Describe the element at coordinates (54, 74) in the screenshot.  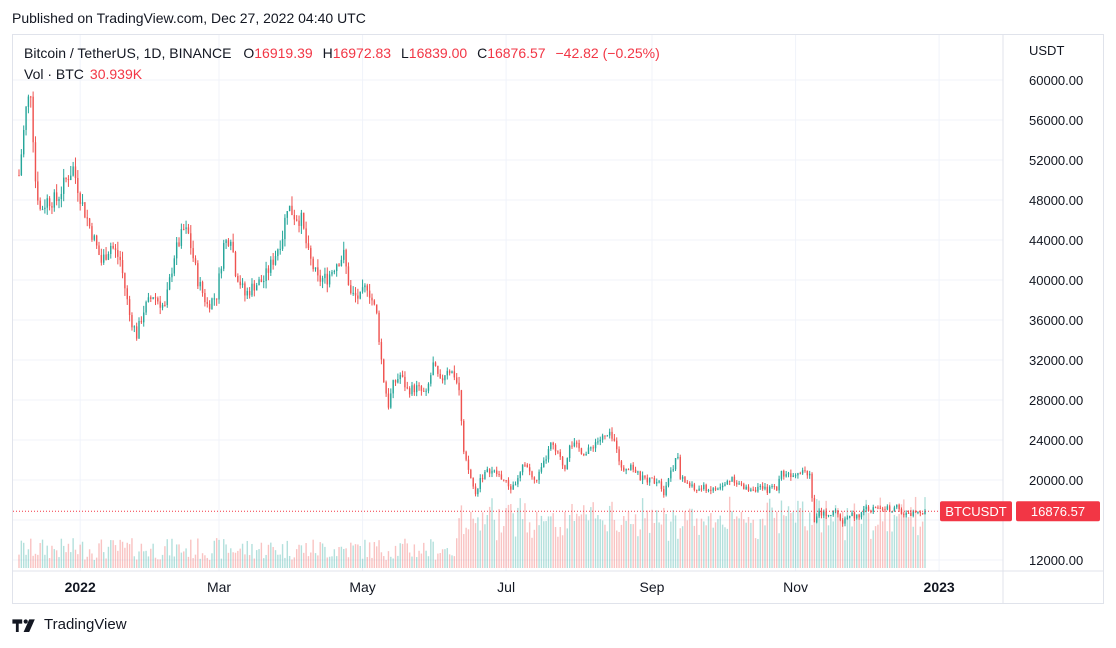
I see `volume-label: Vol · BTC` at that location.